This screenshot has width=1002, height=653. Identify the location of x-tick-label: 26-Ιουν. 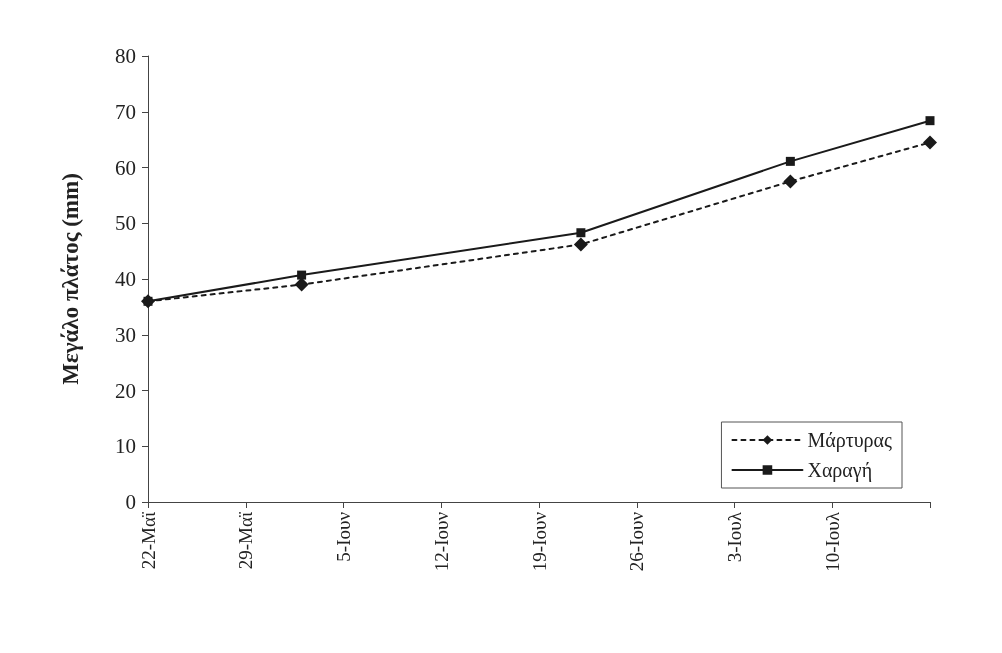
(637, 541).